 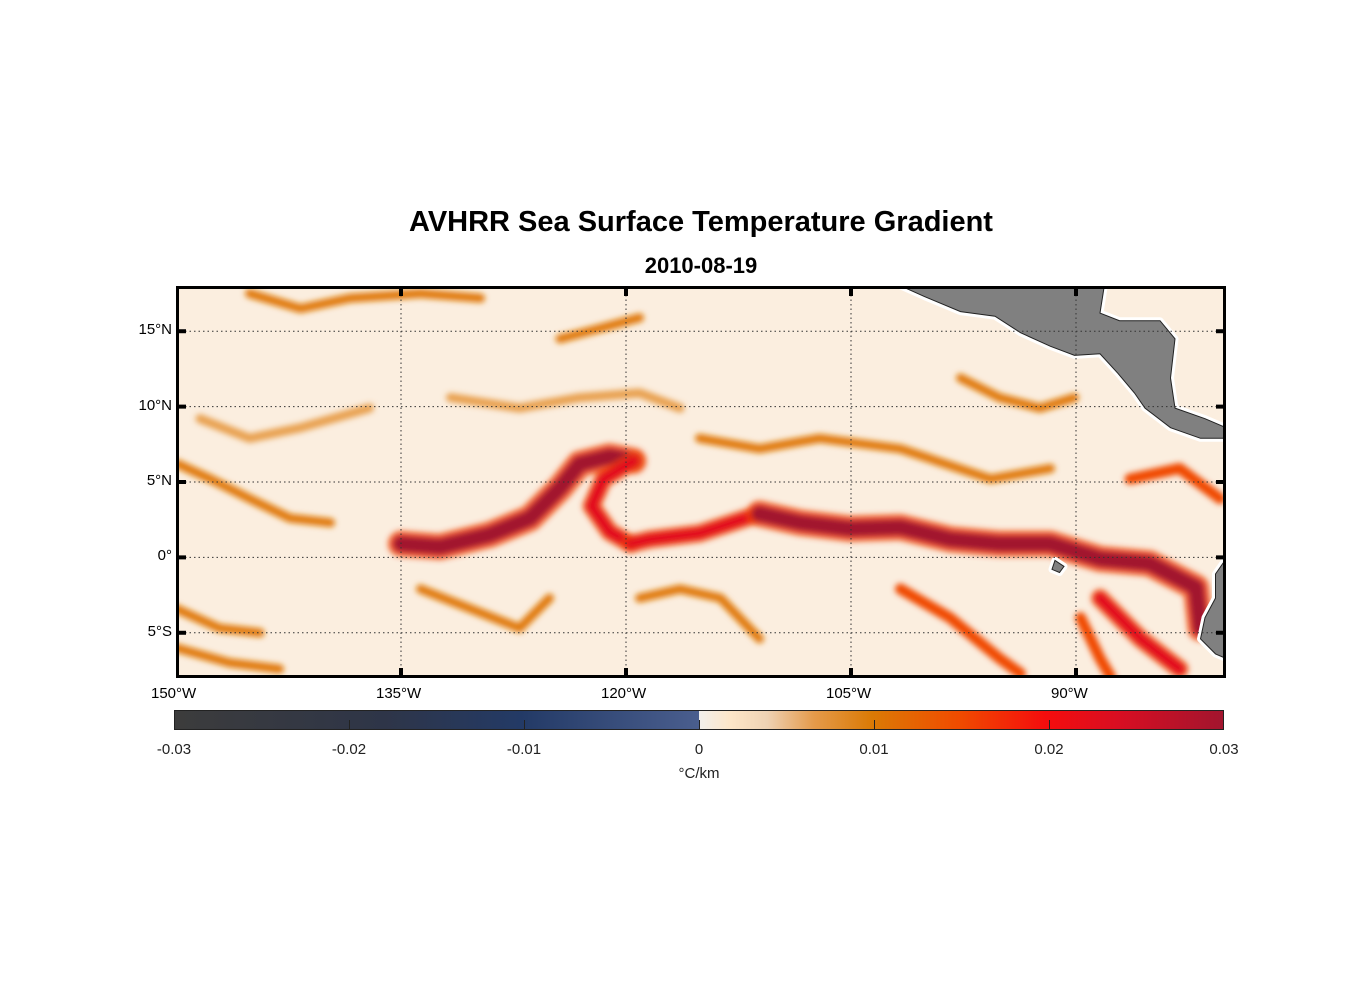 What do you see at coordinates (155, 330) in the screenshot?
I see `y-tick-label: 15°N` at bounding box center [155, 330].